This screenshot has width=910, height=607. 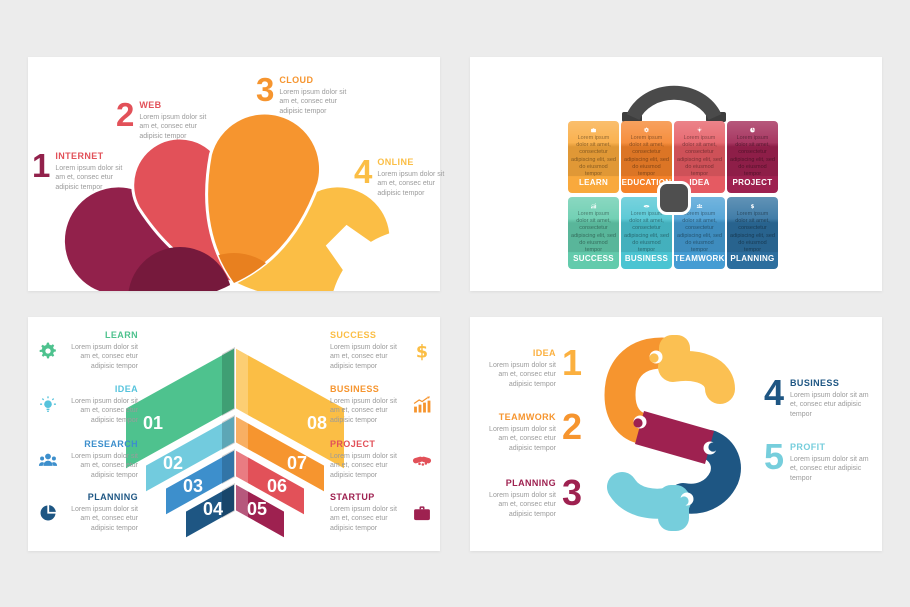 I want to click on dollar-puzzle-graphic, so click(x=672, y=433).